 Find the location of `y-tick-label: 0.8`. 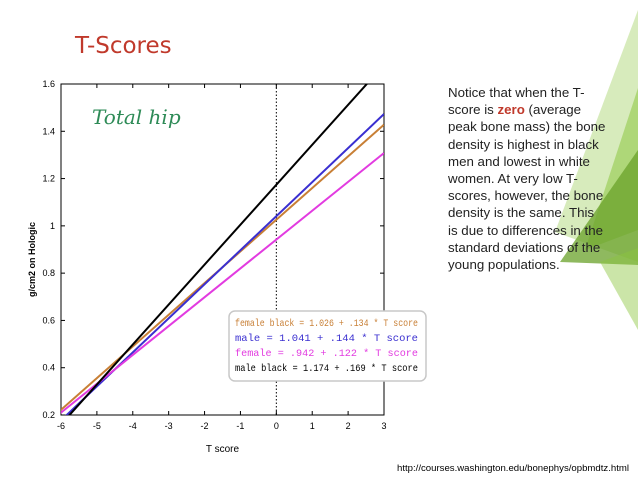

y-tick-label: 0.8 is located at coordinates (48, 273).